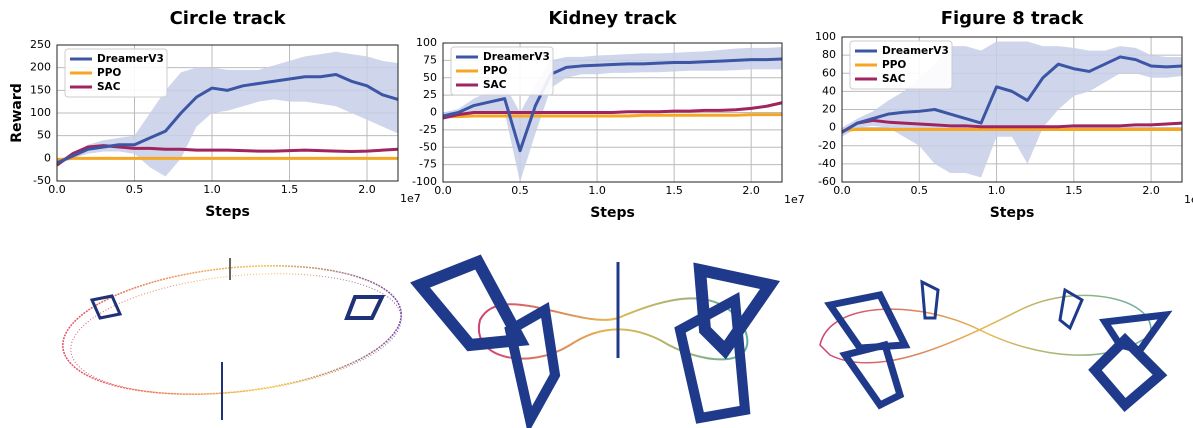  What do you see at coordinates (827, 145) in the screenshot?
I see `y-tick-label: -20` at bounding box center [827, 145].